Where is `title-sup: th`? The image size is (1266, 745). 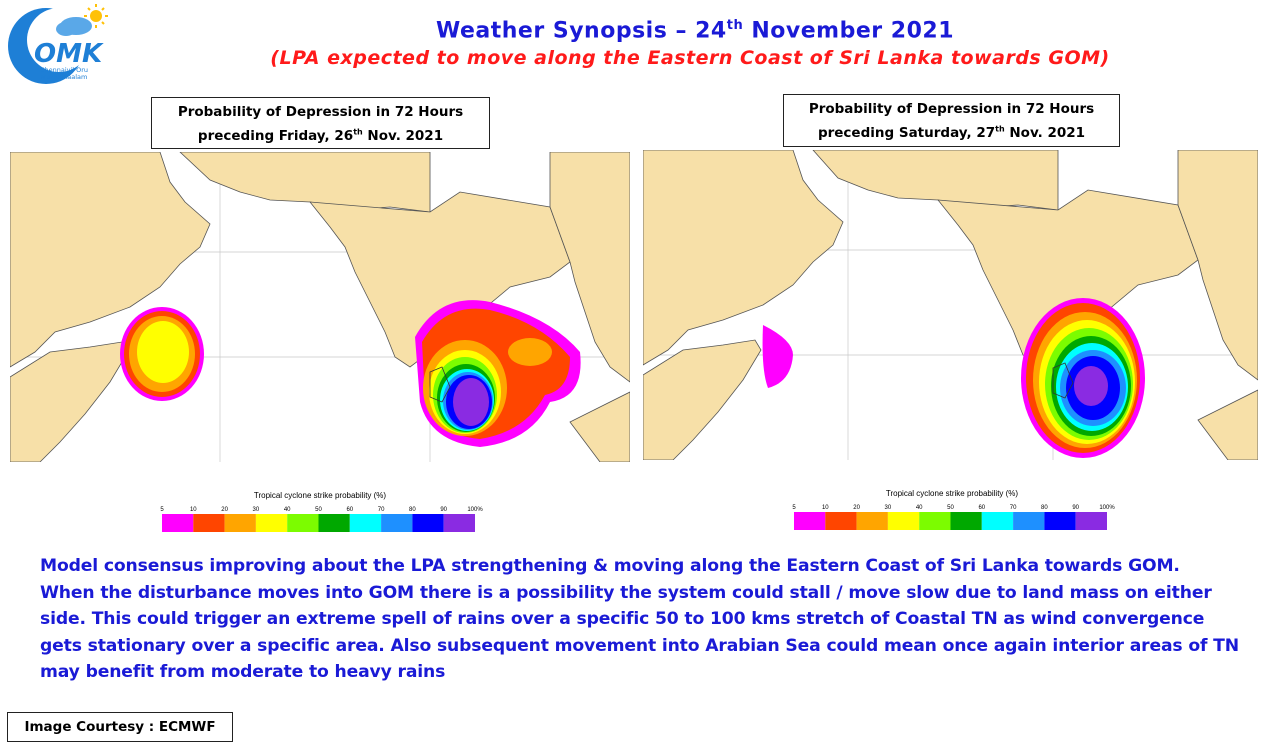 title-sup: th is located at coordinates (735, 25).